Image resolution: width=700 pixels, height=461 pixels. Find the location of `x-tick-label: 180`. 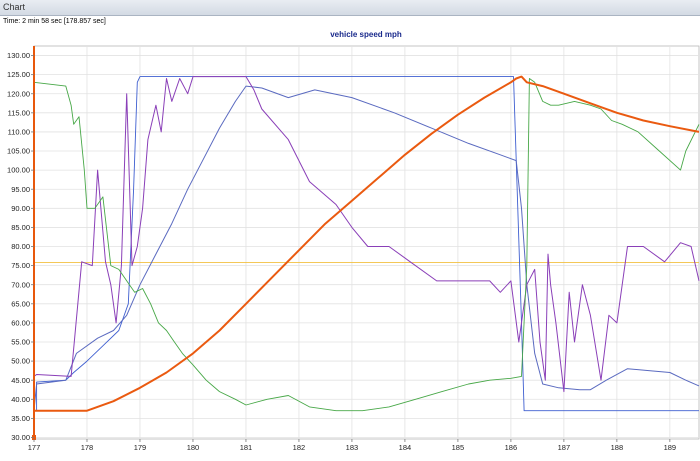

x-tick-label: 180 is located at coordinates (193, 447).